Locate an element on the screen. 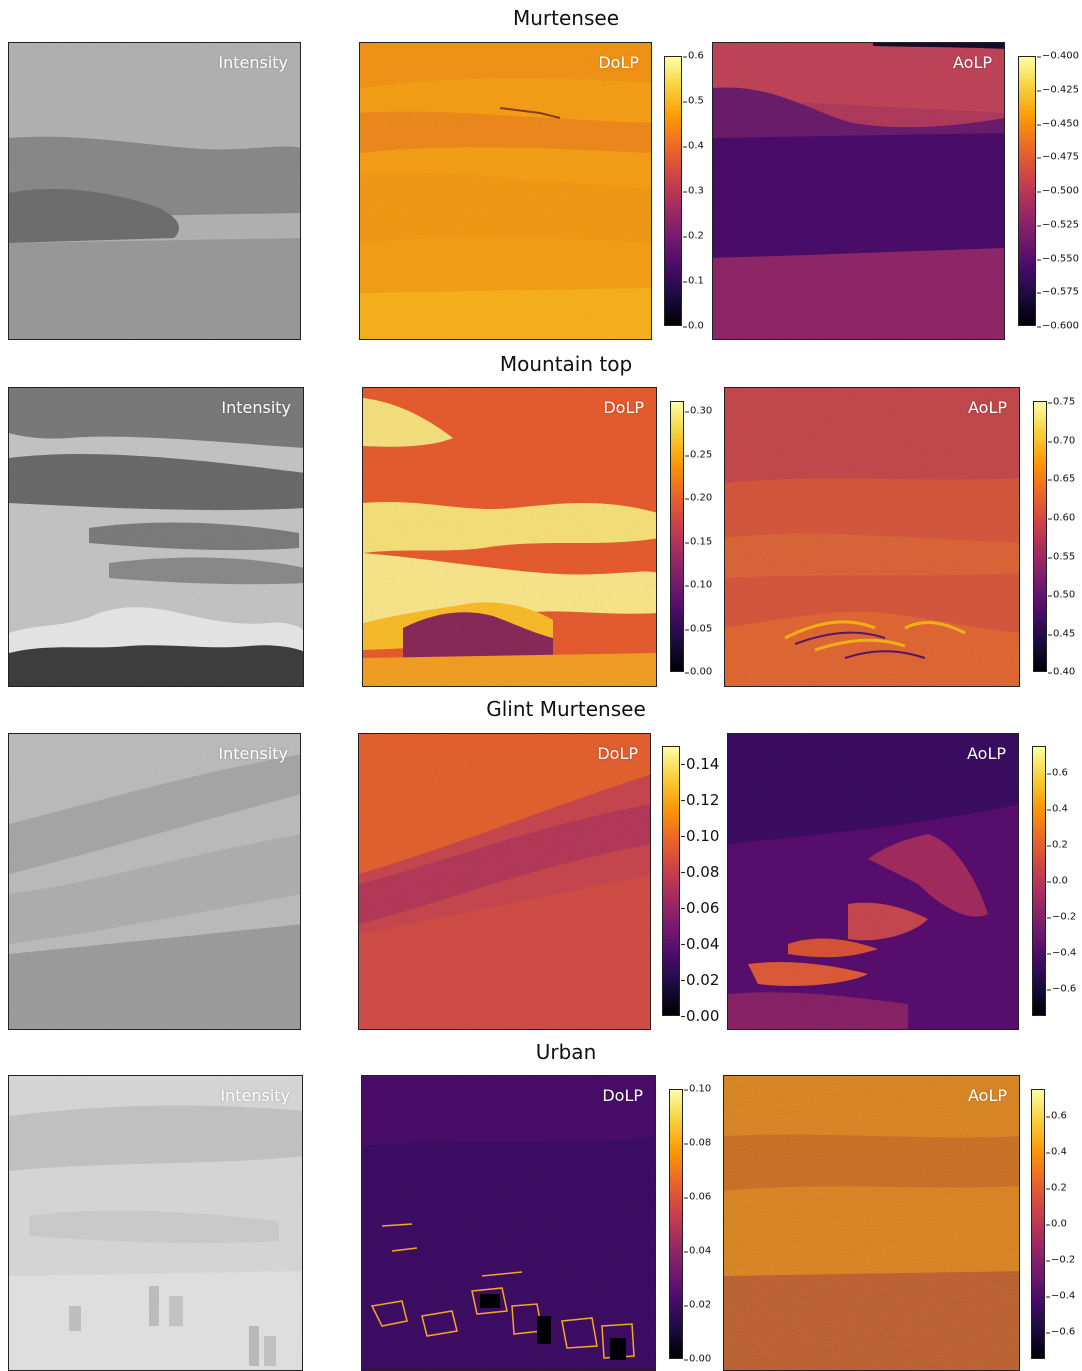 This screenshot has width=1082, height=1371. aolp-image-mountain-top is located at coordinates (872, 537).